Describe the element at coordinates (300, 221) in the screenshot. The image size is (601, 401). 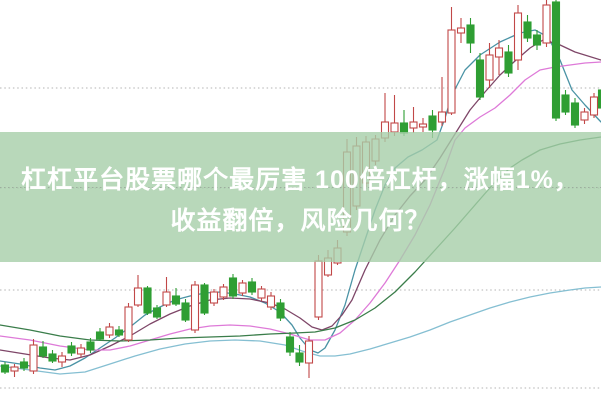
I see `headline-line-2: 收益翻倍，风险几何？` at that location.